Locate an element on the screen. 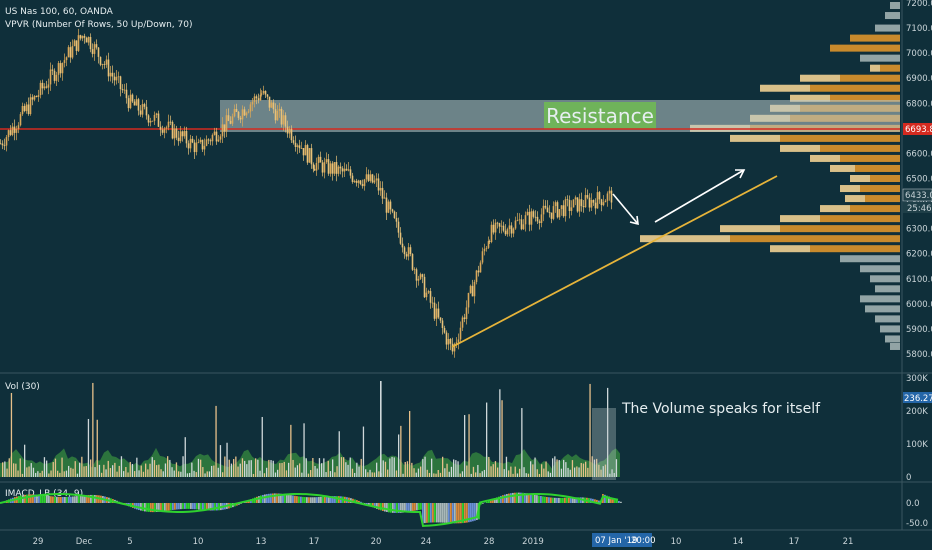 The height and width of the screenshot is (550, 932). price-tick: 6500.0 is located at coordinates (919, 180).